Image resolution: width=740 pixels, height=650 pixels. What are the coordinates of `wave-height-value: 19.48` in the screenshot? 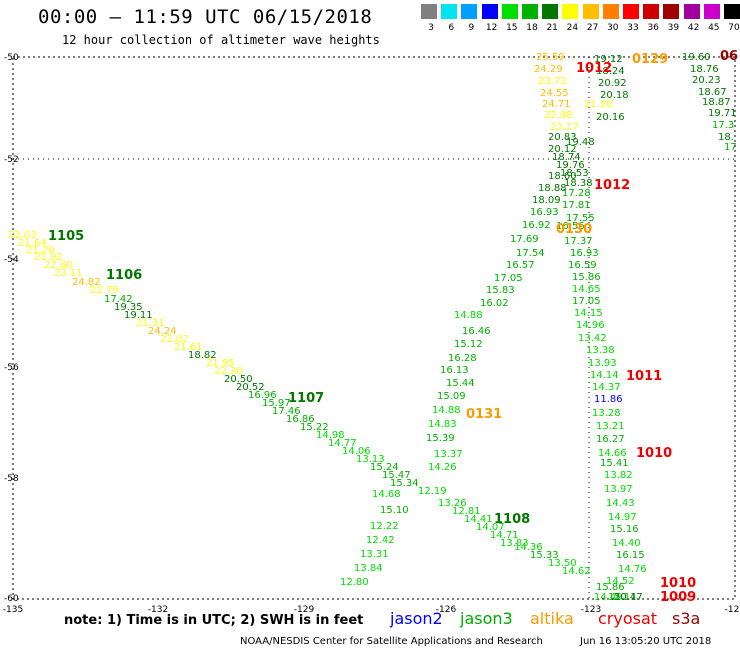 It's located at (580, 142).